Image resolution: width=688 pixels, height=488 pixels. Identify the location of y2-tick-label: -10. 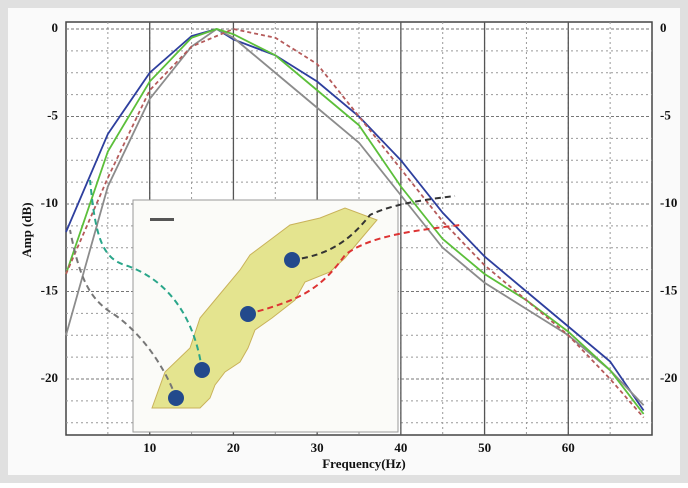
(668, 202).